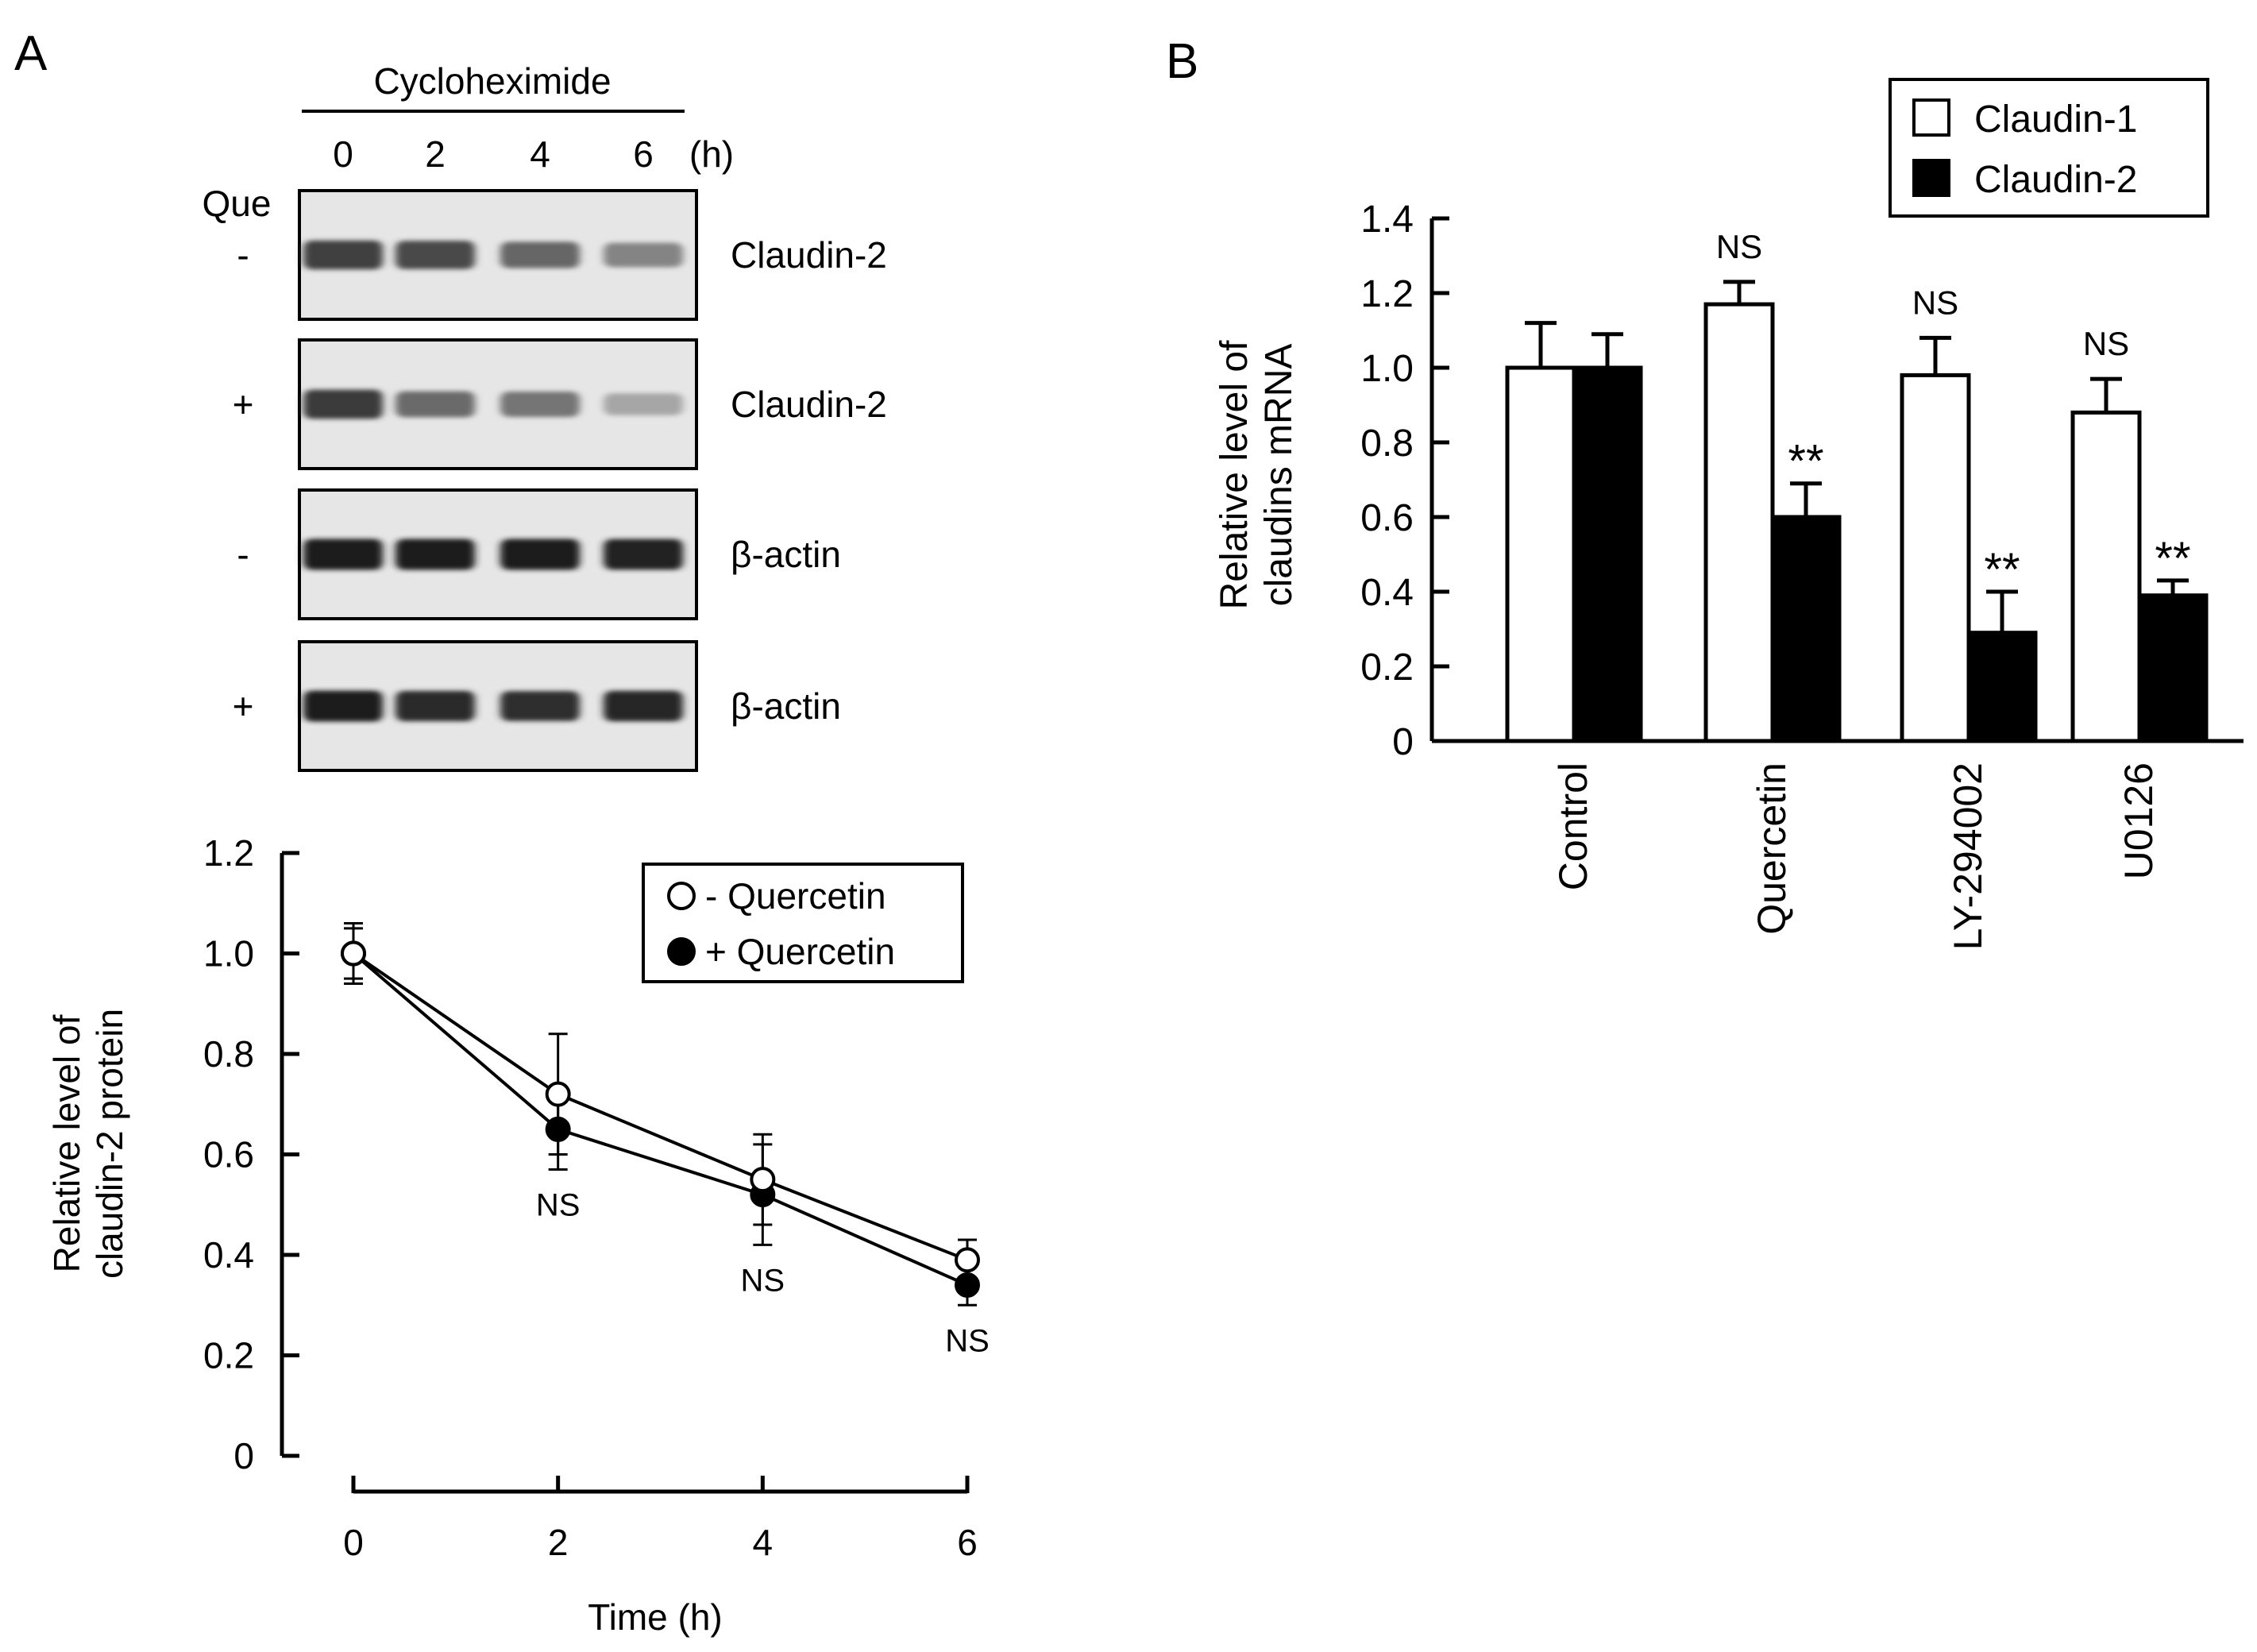  Describe the element at coordinates (967, 1542) in the screenshot. I see `line-chart-x-tick-label: 6` at that location.